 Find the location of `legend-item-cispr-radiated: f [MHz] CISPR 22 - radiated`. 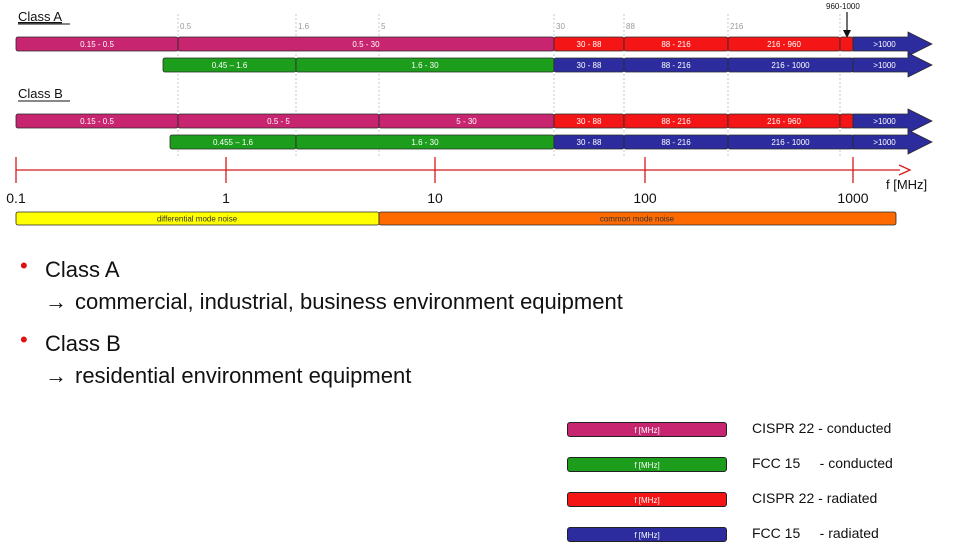

legend-item-cispr-radiated: f [MHz] CISPR 22 - radiated is located at coordinates (757, 506).